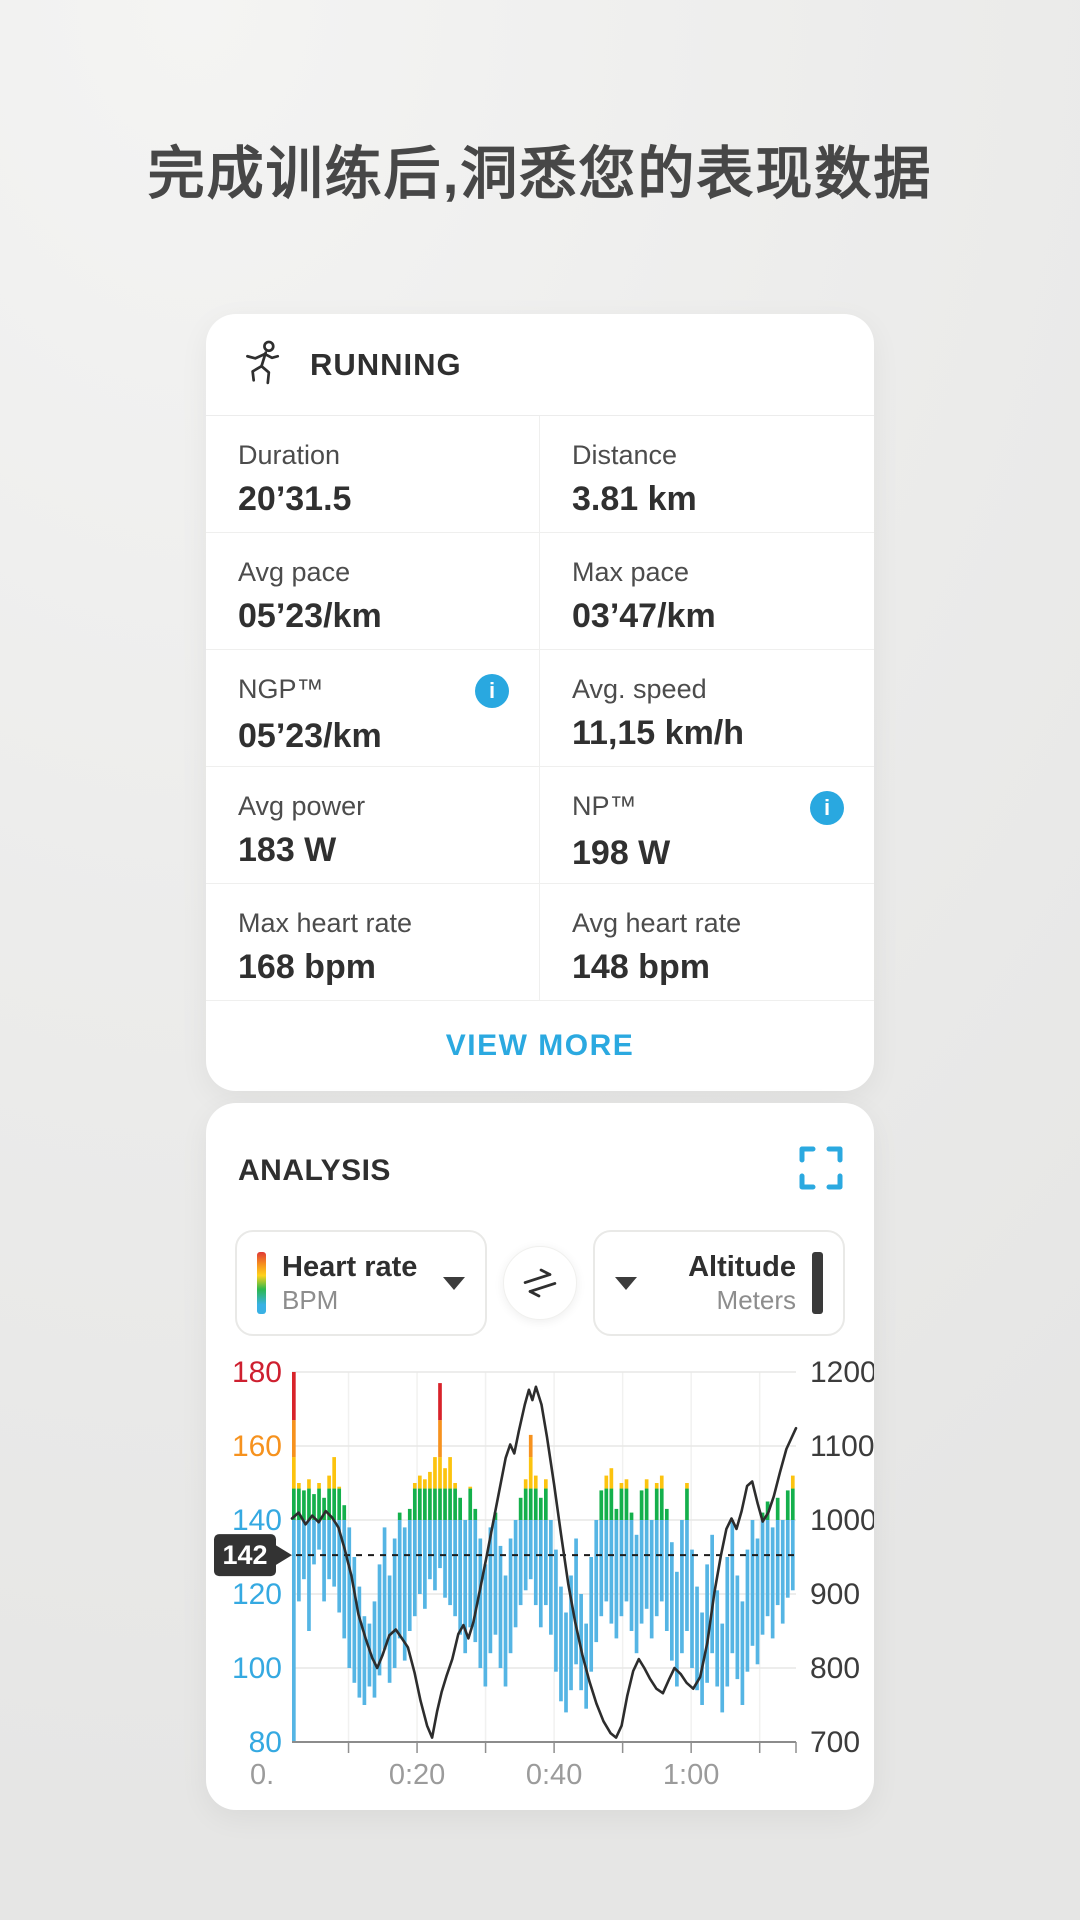 The width and height of the screenshot is (1080, 1920). I want to click on svg-text: 0:40, so click(554, 1775).